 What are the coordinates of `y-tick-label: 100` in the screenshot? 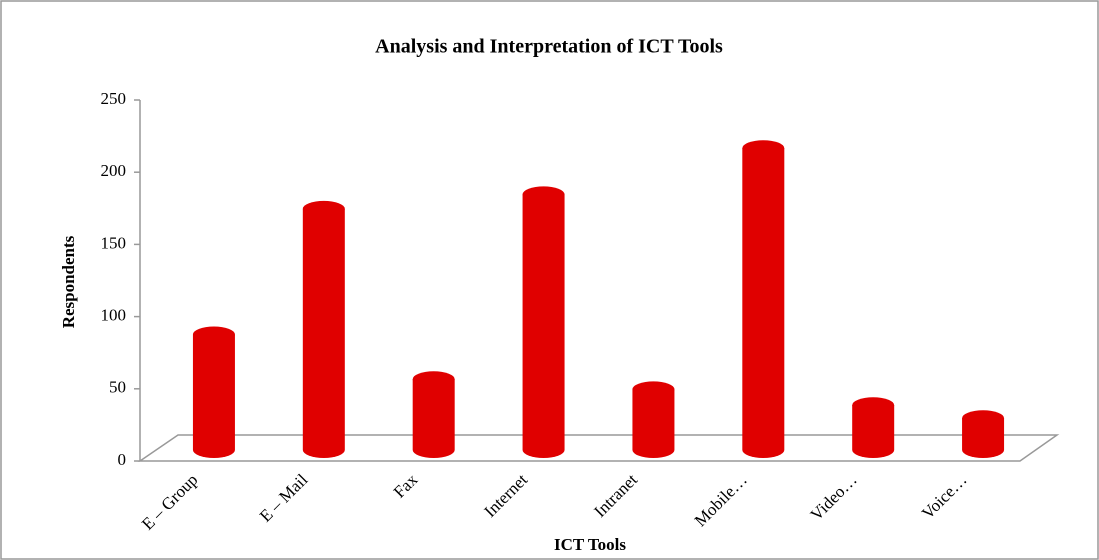 It's located at (114, 315).